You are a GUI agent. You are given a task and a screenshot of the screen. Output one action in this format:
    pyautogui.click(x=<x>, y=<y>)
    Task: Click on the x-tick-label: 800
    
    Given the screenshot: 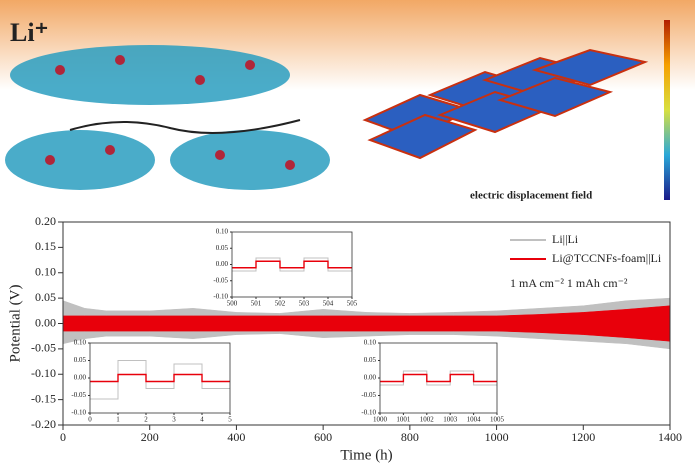 What is the action you would take?
    pyautogui.click(x=410, y=437)
    